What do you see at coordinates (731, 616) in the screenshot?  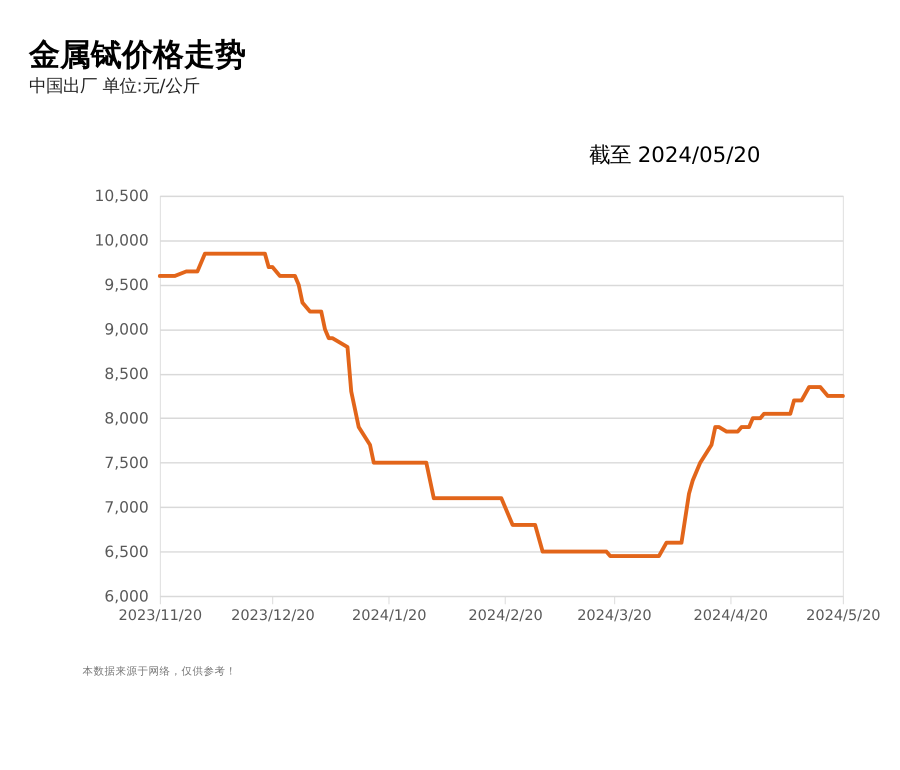 I see `x-tick-label: 2024/4/20` at bounding box center [731, 616].